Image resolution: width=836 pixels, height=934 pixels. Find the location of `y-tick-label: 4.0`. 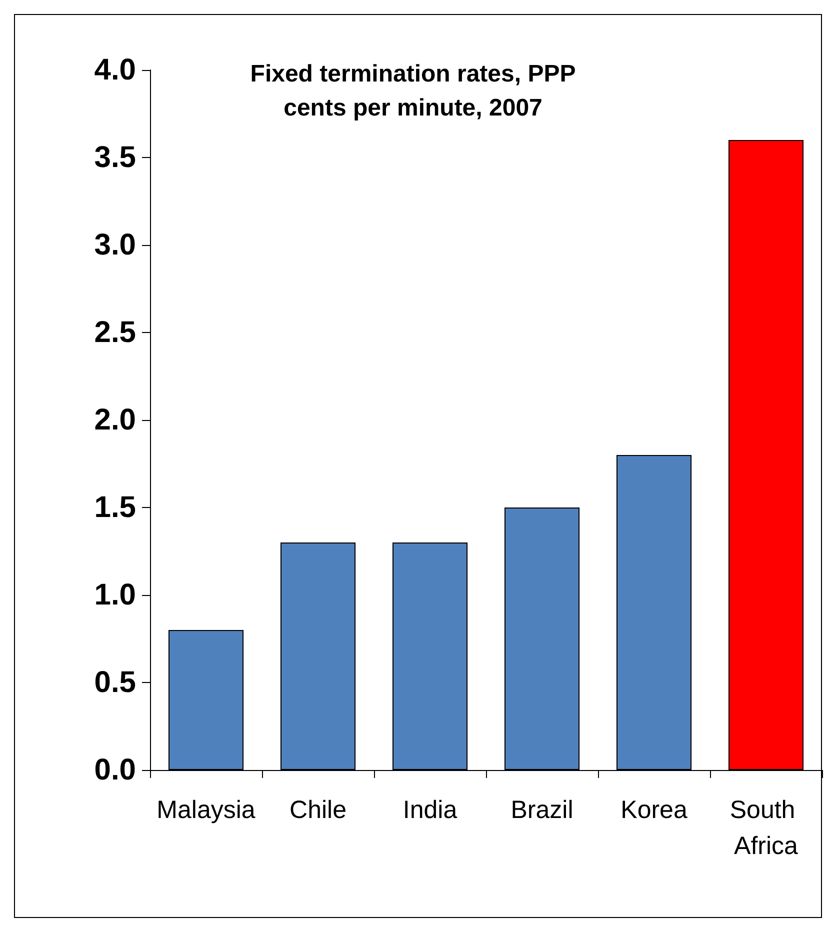

y-tick-label: 4.0 is located at coordinates (115, 70).